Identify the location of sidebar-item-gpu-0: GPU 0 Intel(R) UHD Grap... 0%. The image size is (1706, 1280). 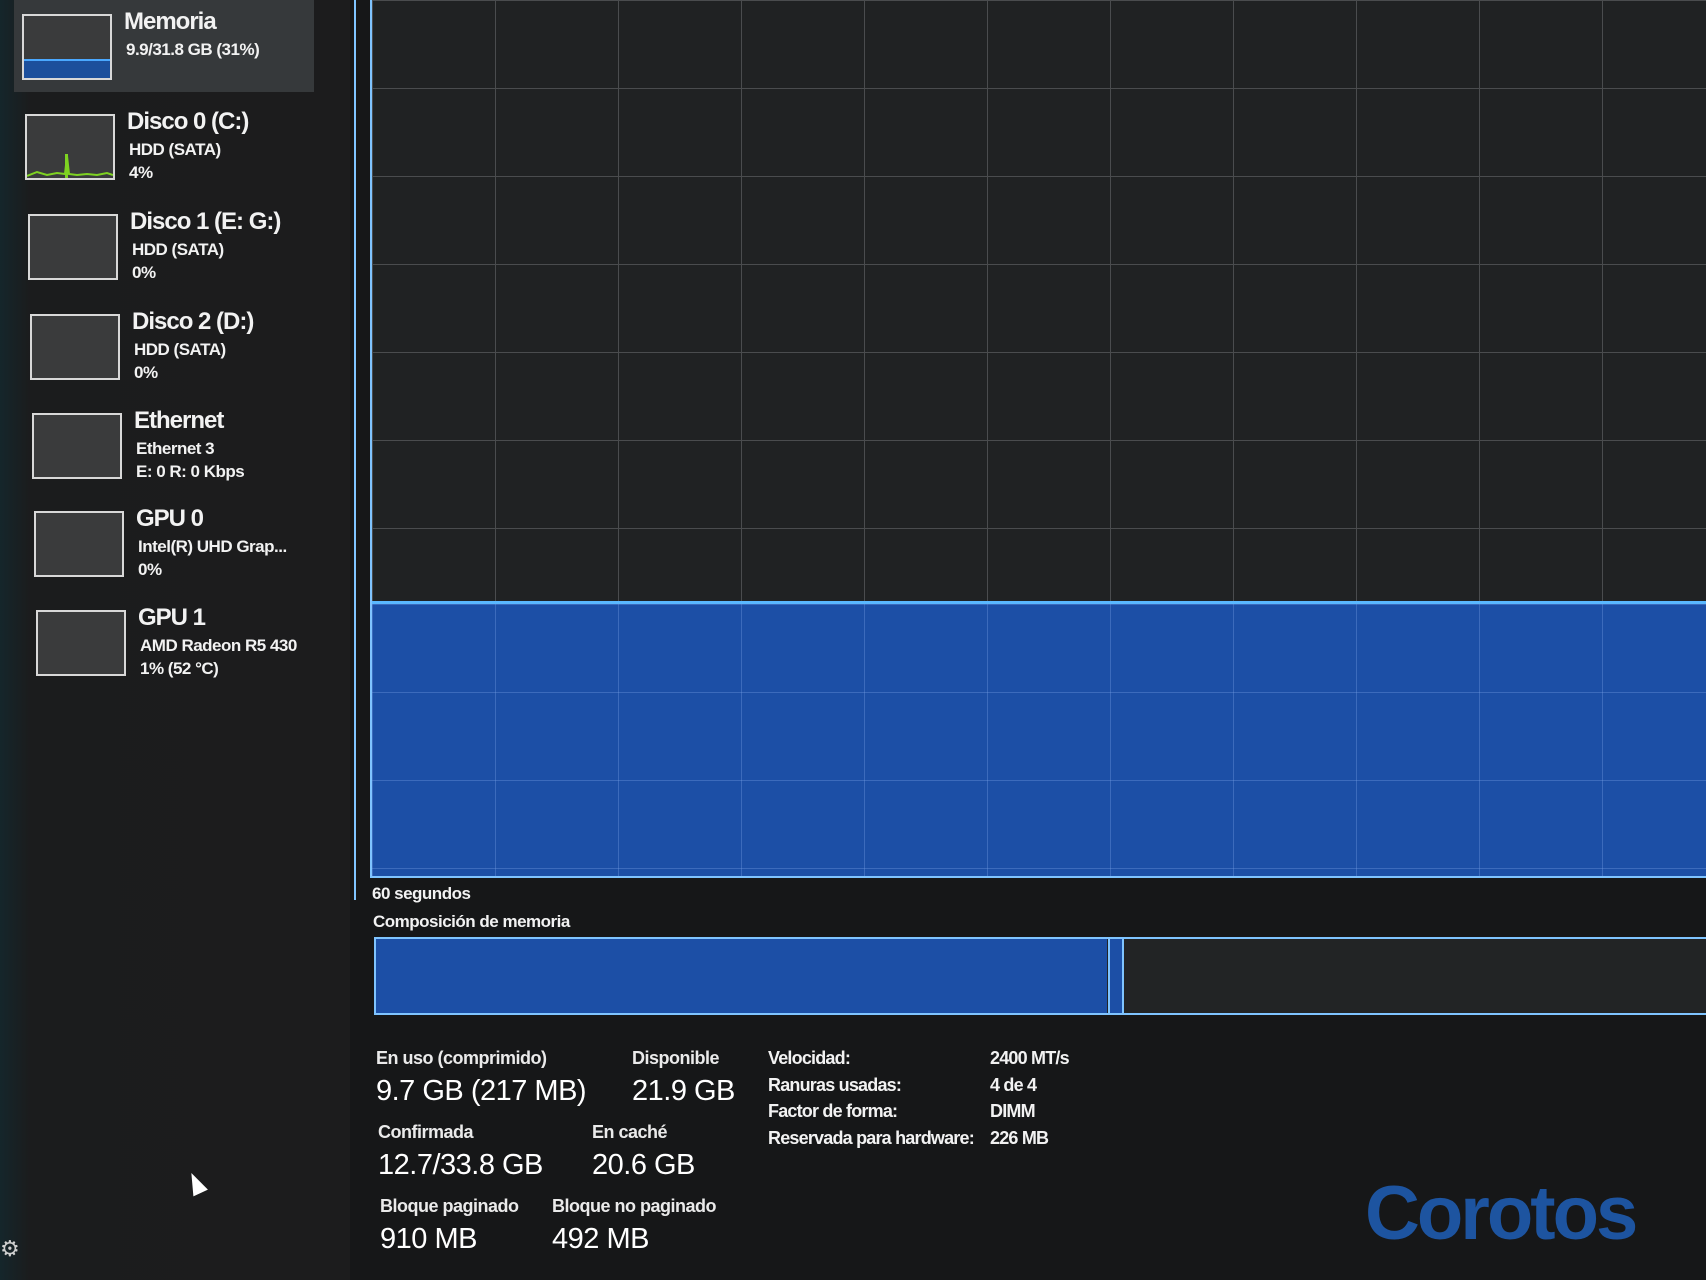
(176, 543).